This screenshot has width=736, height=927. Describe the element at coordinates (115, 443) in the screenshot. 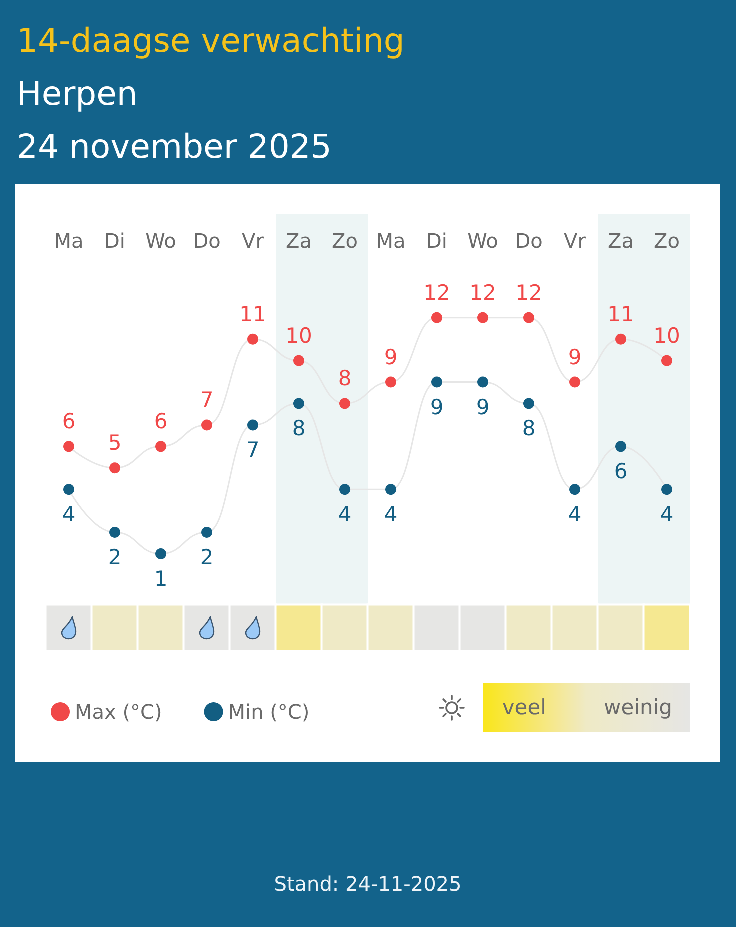

I see `data-label: 5` at that location.